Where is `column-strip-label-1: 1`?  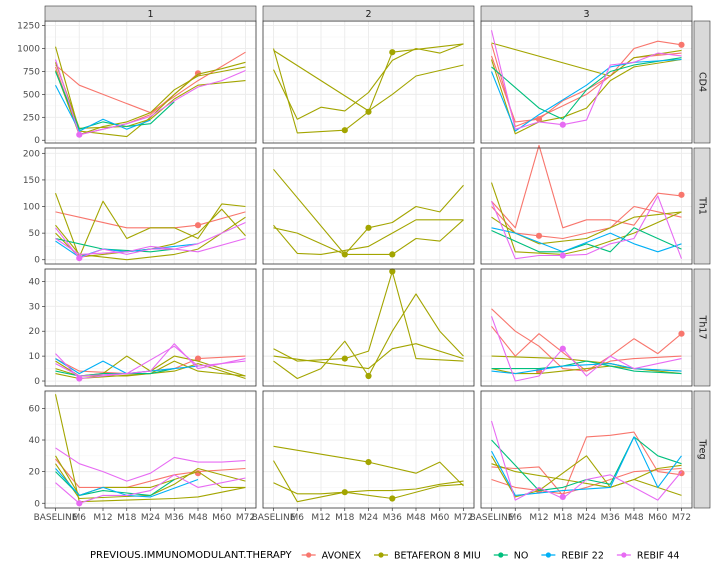
column-strip-label-1: 1 is located at coordinates (150, 14).